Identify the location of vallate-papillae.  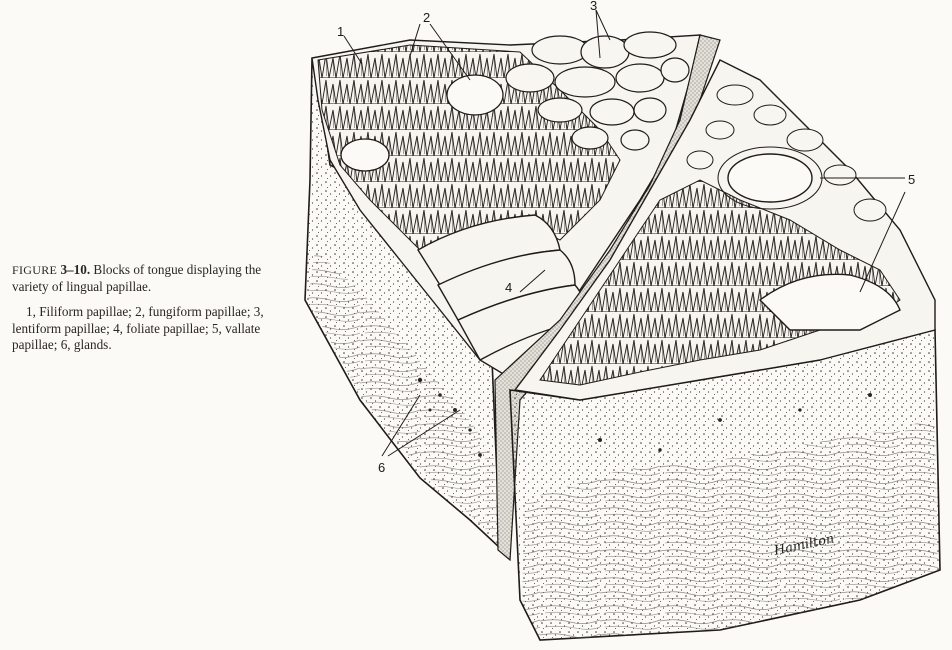
(809, 238).